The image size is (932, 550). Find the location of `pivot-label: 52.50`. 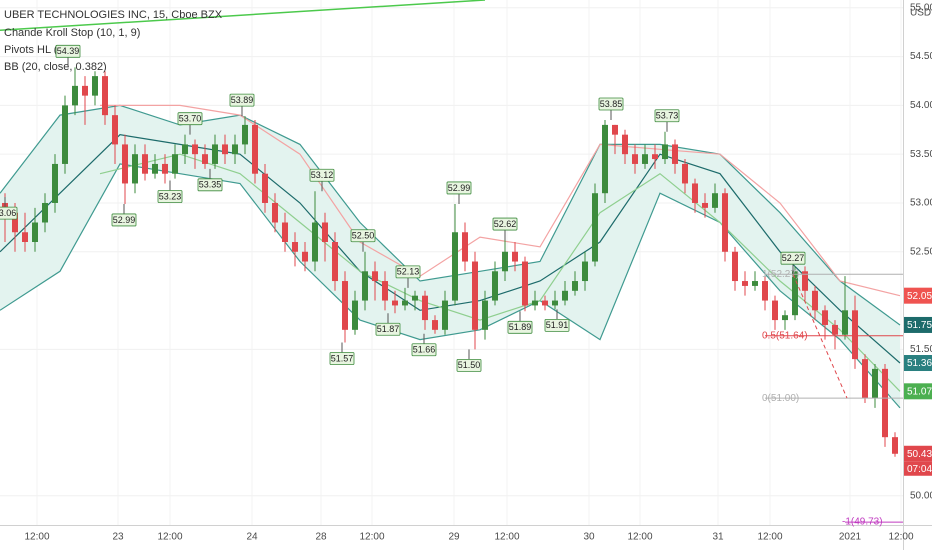

pivot-label: 52.50 is located at coordinates (363, 236).